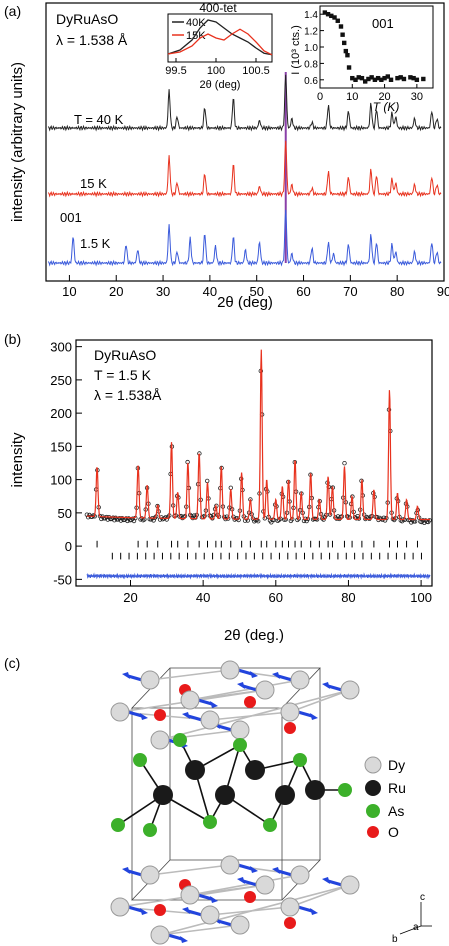 The height and width of the screenshot is (946, 449). I want to click on inset-y-tick-label: 1.4, so click(311, 15).